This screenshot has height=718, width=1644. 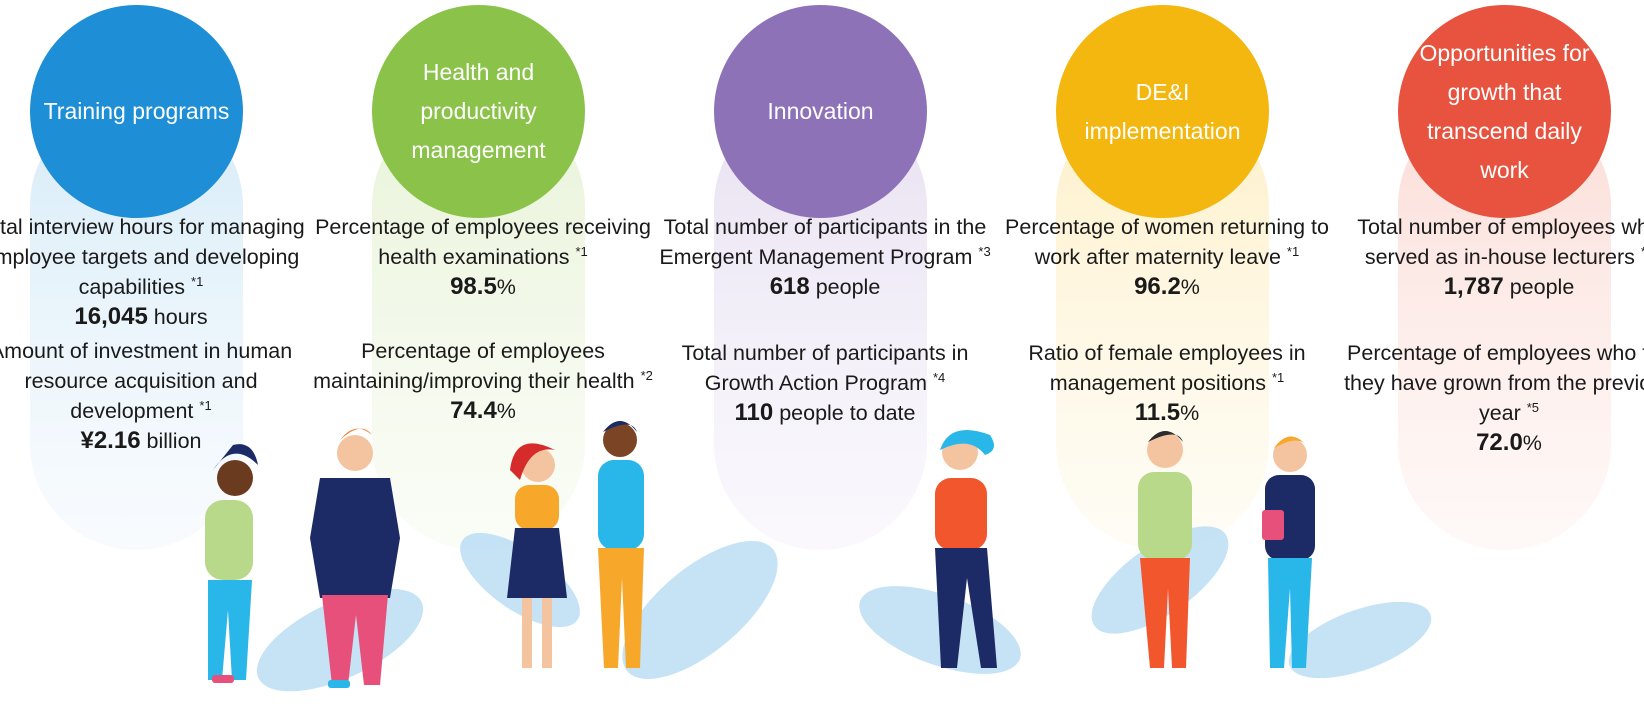 I want to click on stat-value: 96.2, so click(x=1157, y=286).